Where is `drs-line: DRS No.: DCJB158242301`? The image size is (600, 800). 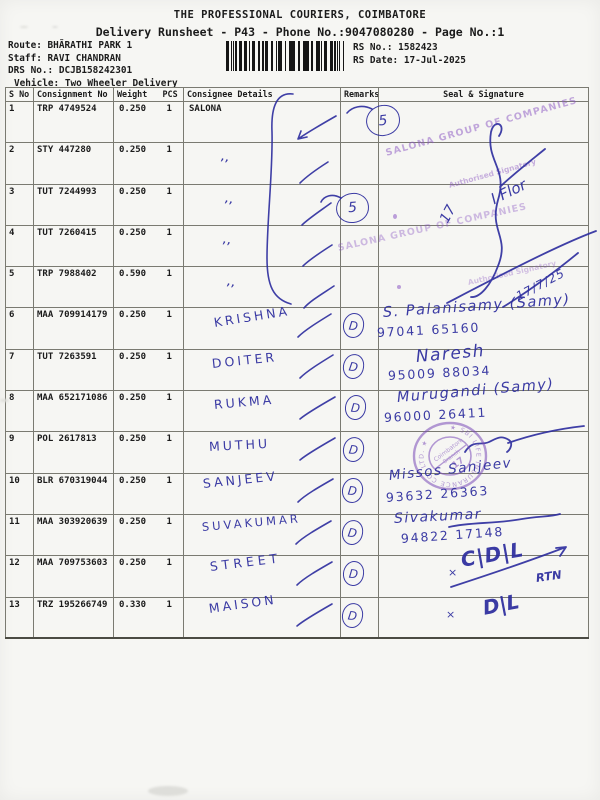
drs-line: DRS No.: DCJB158242301 is located at coordinates (93, 71).